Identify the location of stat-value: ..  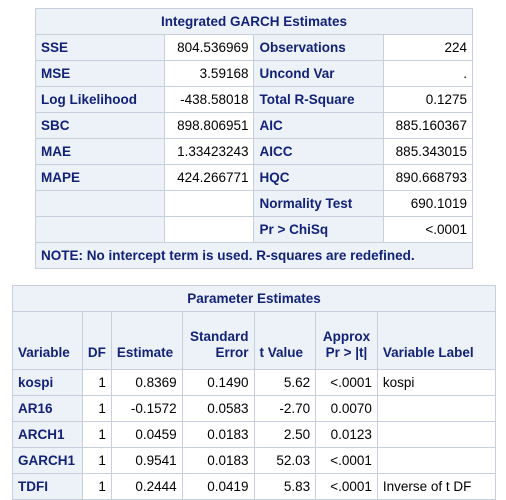
(428, 73).